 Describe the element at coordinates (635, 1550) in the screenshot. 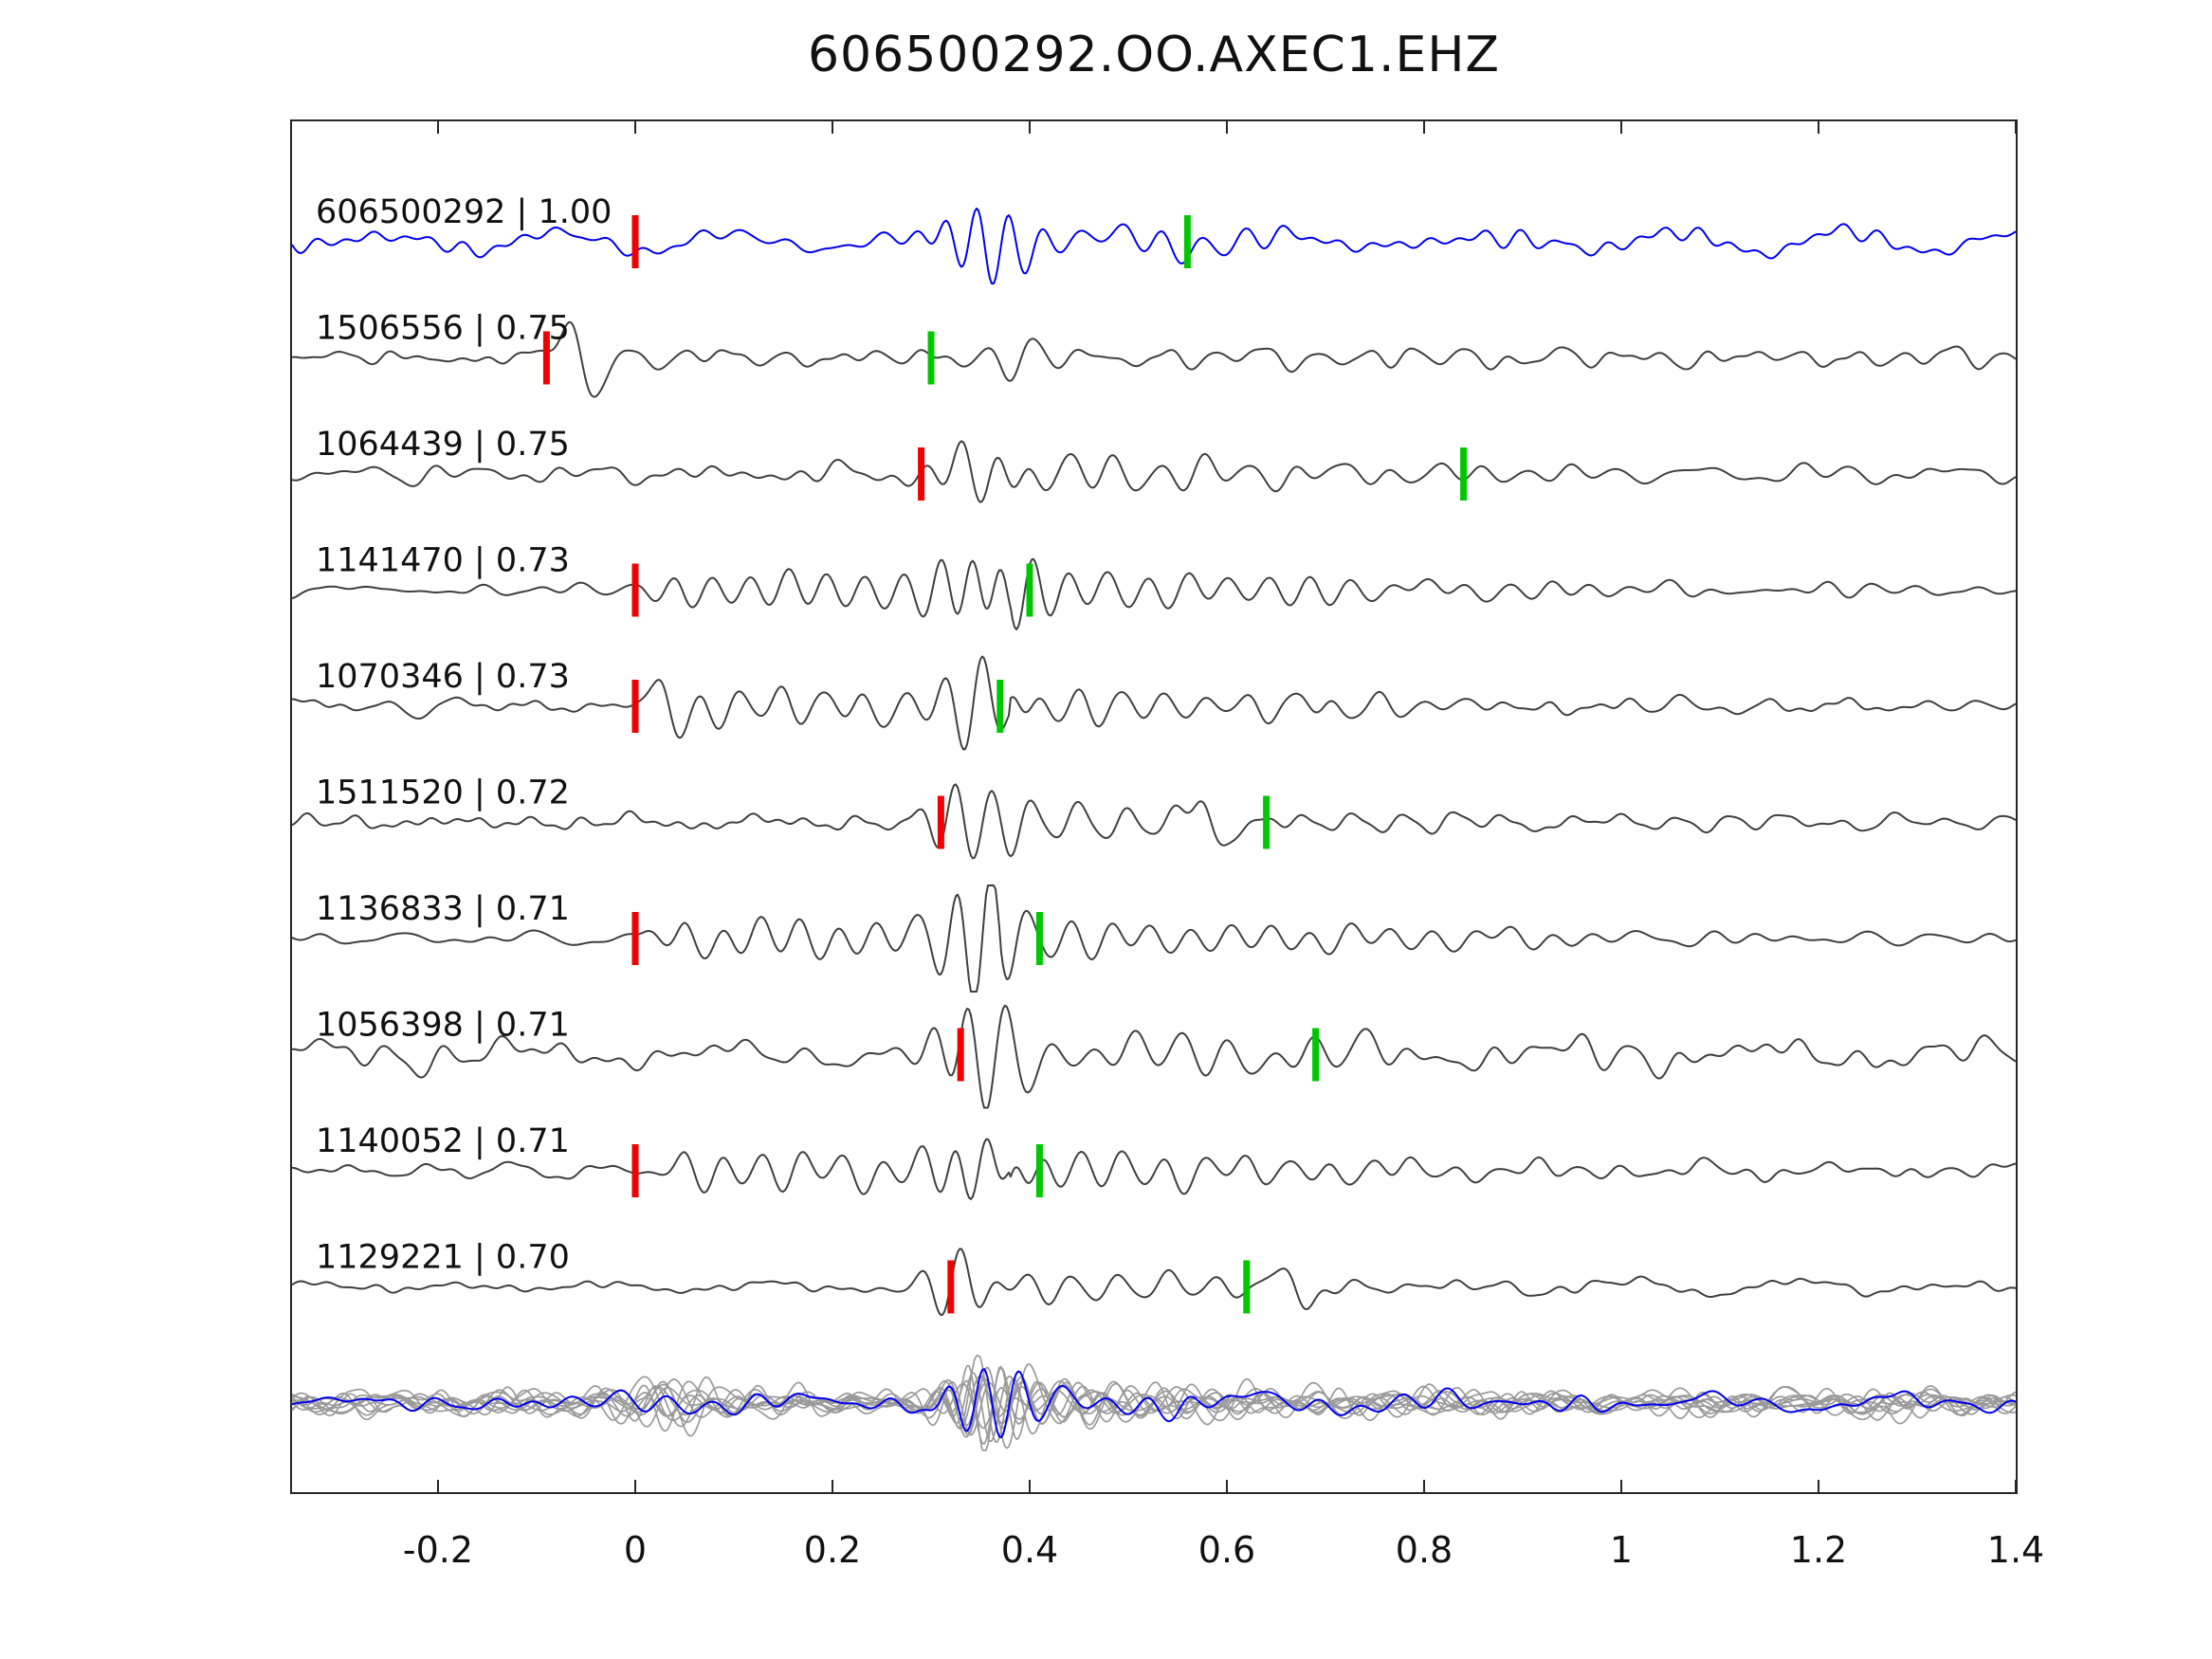

I see `x-axis-tick-label: 0` at that location.